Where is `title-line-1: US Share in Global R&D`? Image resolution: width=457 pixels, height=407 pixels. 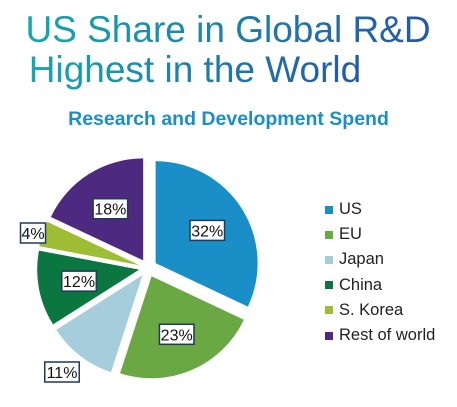 title-line-1: US Share in Global R&D is located at coordinates (227, 29).